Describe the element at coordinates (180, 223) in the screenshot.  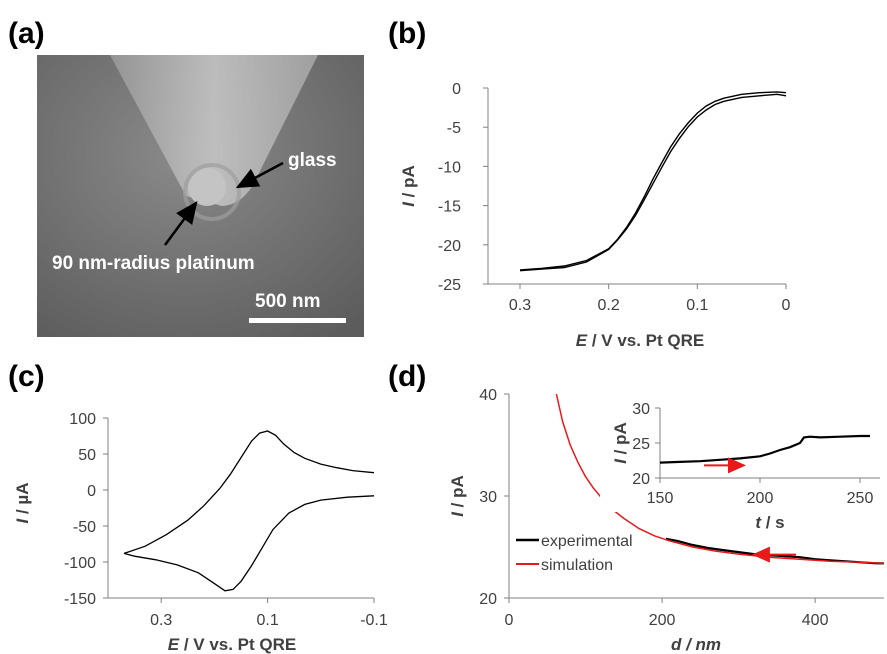
I see `platinum-arrow` at that location.